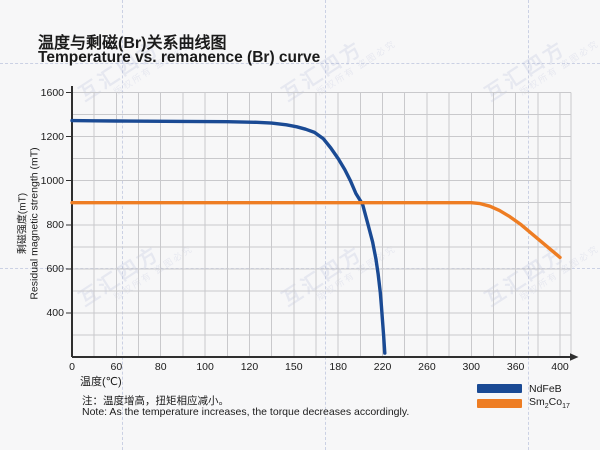  Describe the element at coordinates (55, 224) in the screenshot. I see `y-tick-label: 800` at that location.